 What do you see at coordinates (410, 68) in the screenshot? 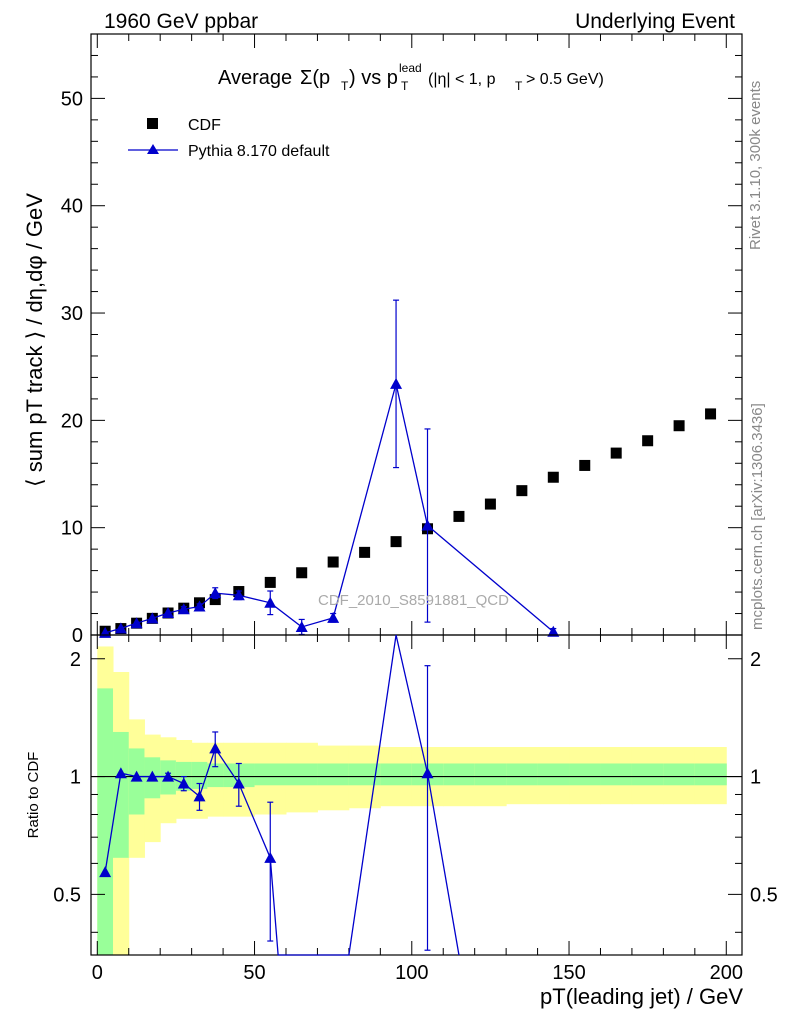
I see `title-part-lead: lead` at bounding box center [410, 68].